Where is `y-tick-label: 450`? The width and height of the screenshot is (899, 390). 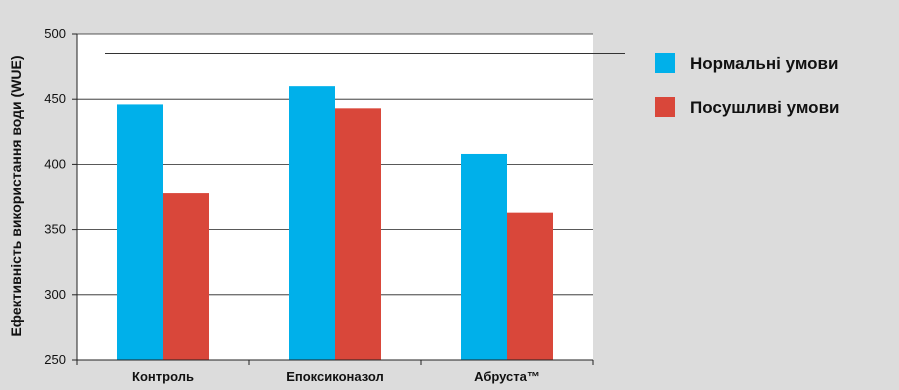 y-tick-label: 450 is located at coordinates (55, 98).